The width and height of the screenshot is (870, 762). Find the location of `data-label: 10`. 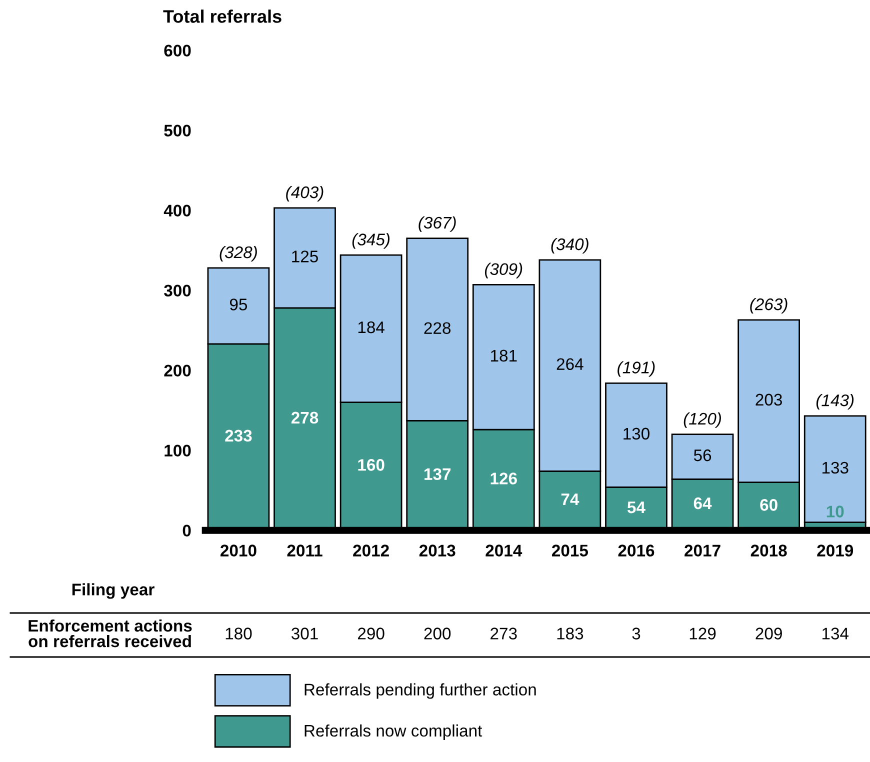

data-label: 10 is located at coordinates (835, 512).